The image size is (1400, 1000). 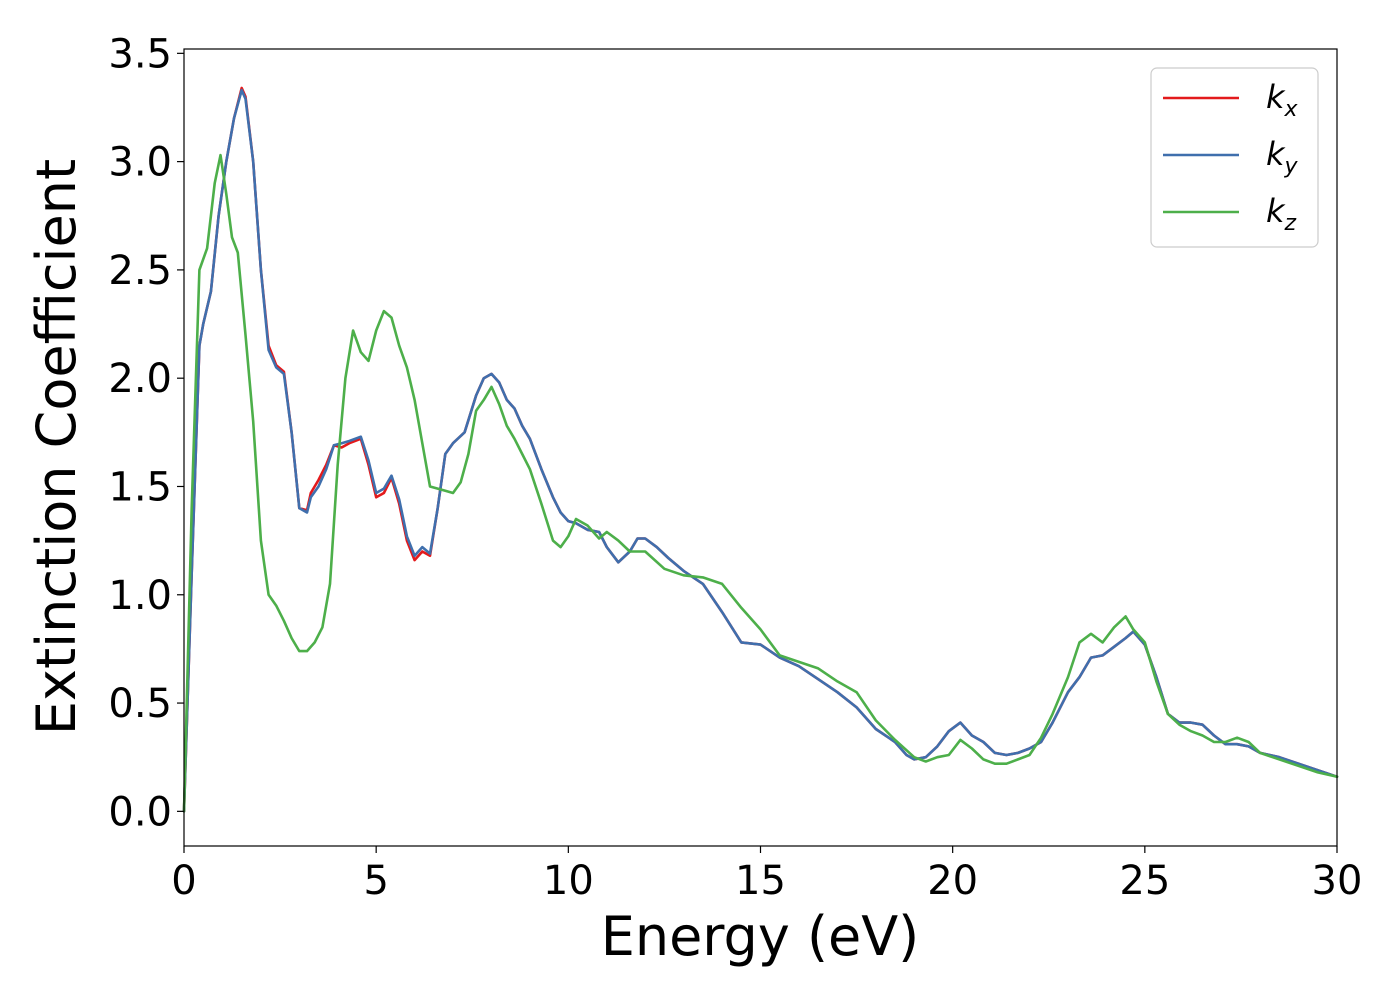 What do you see at coordinates (760, 936) in the screenshot?
I see `x-axis-title: Energy (eV)` at bounding box center [760, 936].